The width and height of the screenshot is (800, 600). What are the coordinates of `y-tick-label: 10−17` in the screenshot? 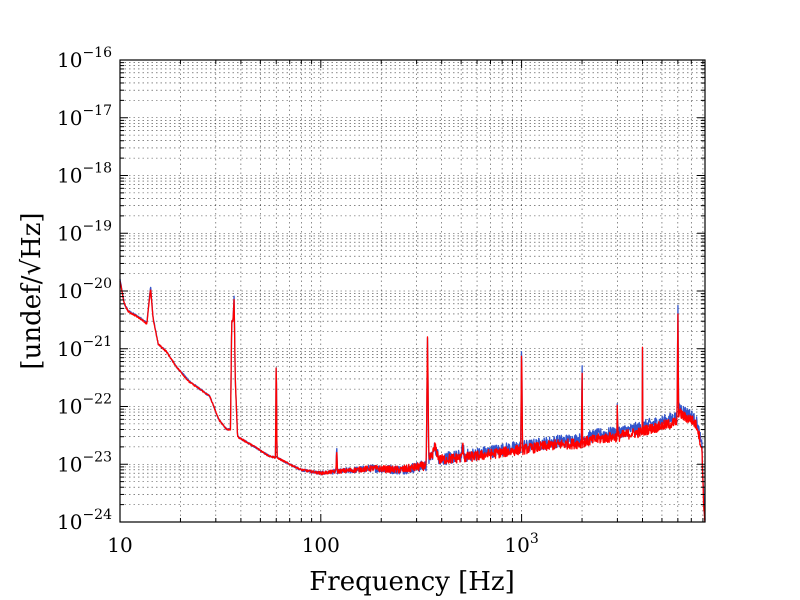 It's located at (84, 116).